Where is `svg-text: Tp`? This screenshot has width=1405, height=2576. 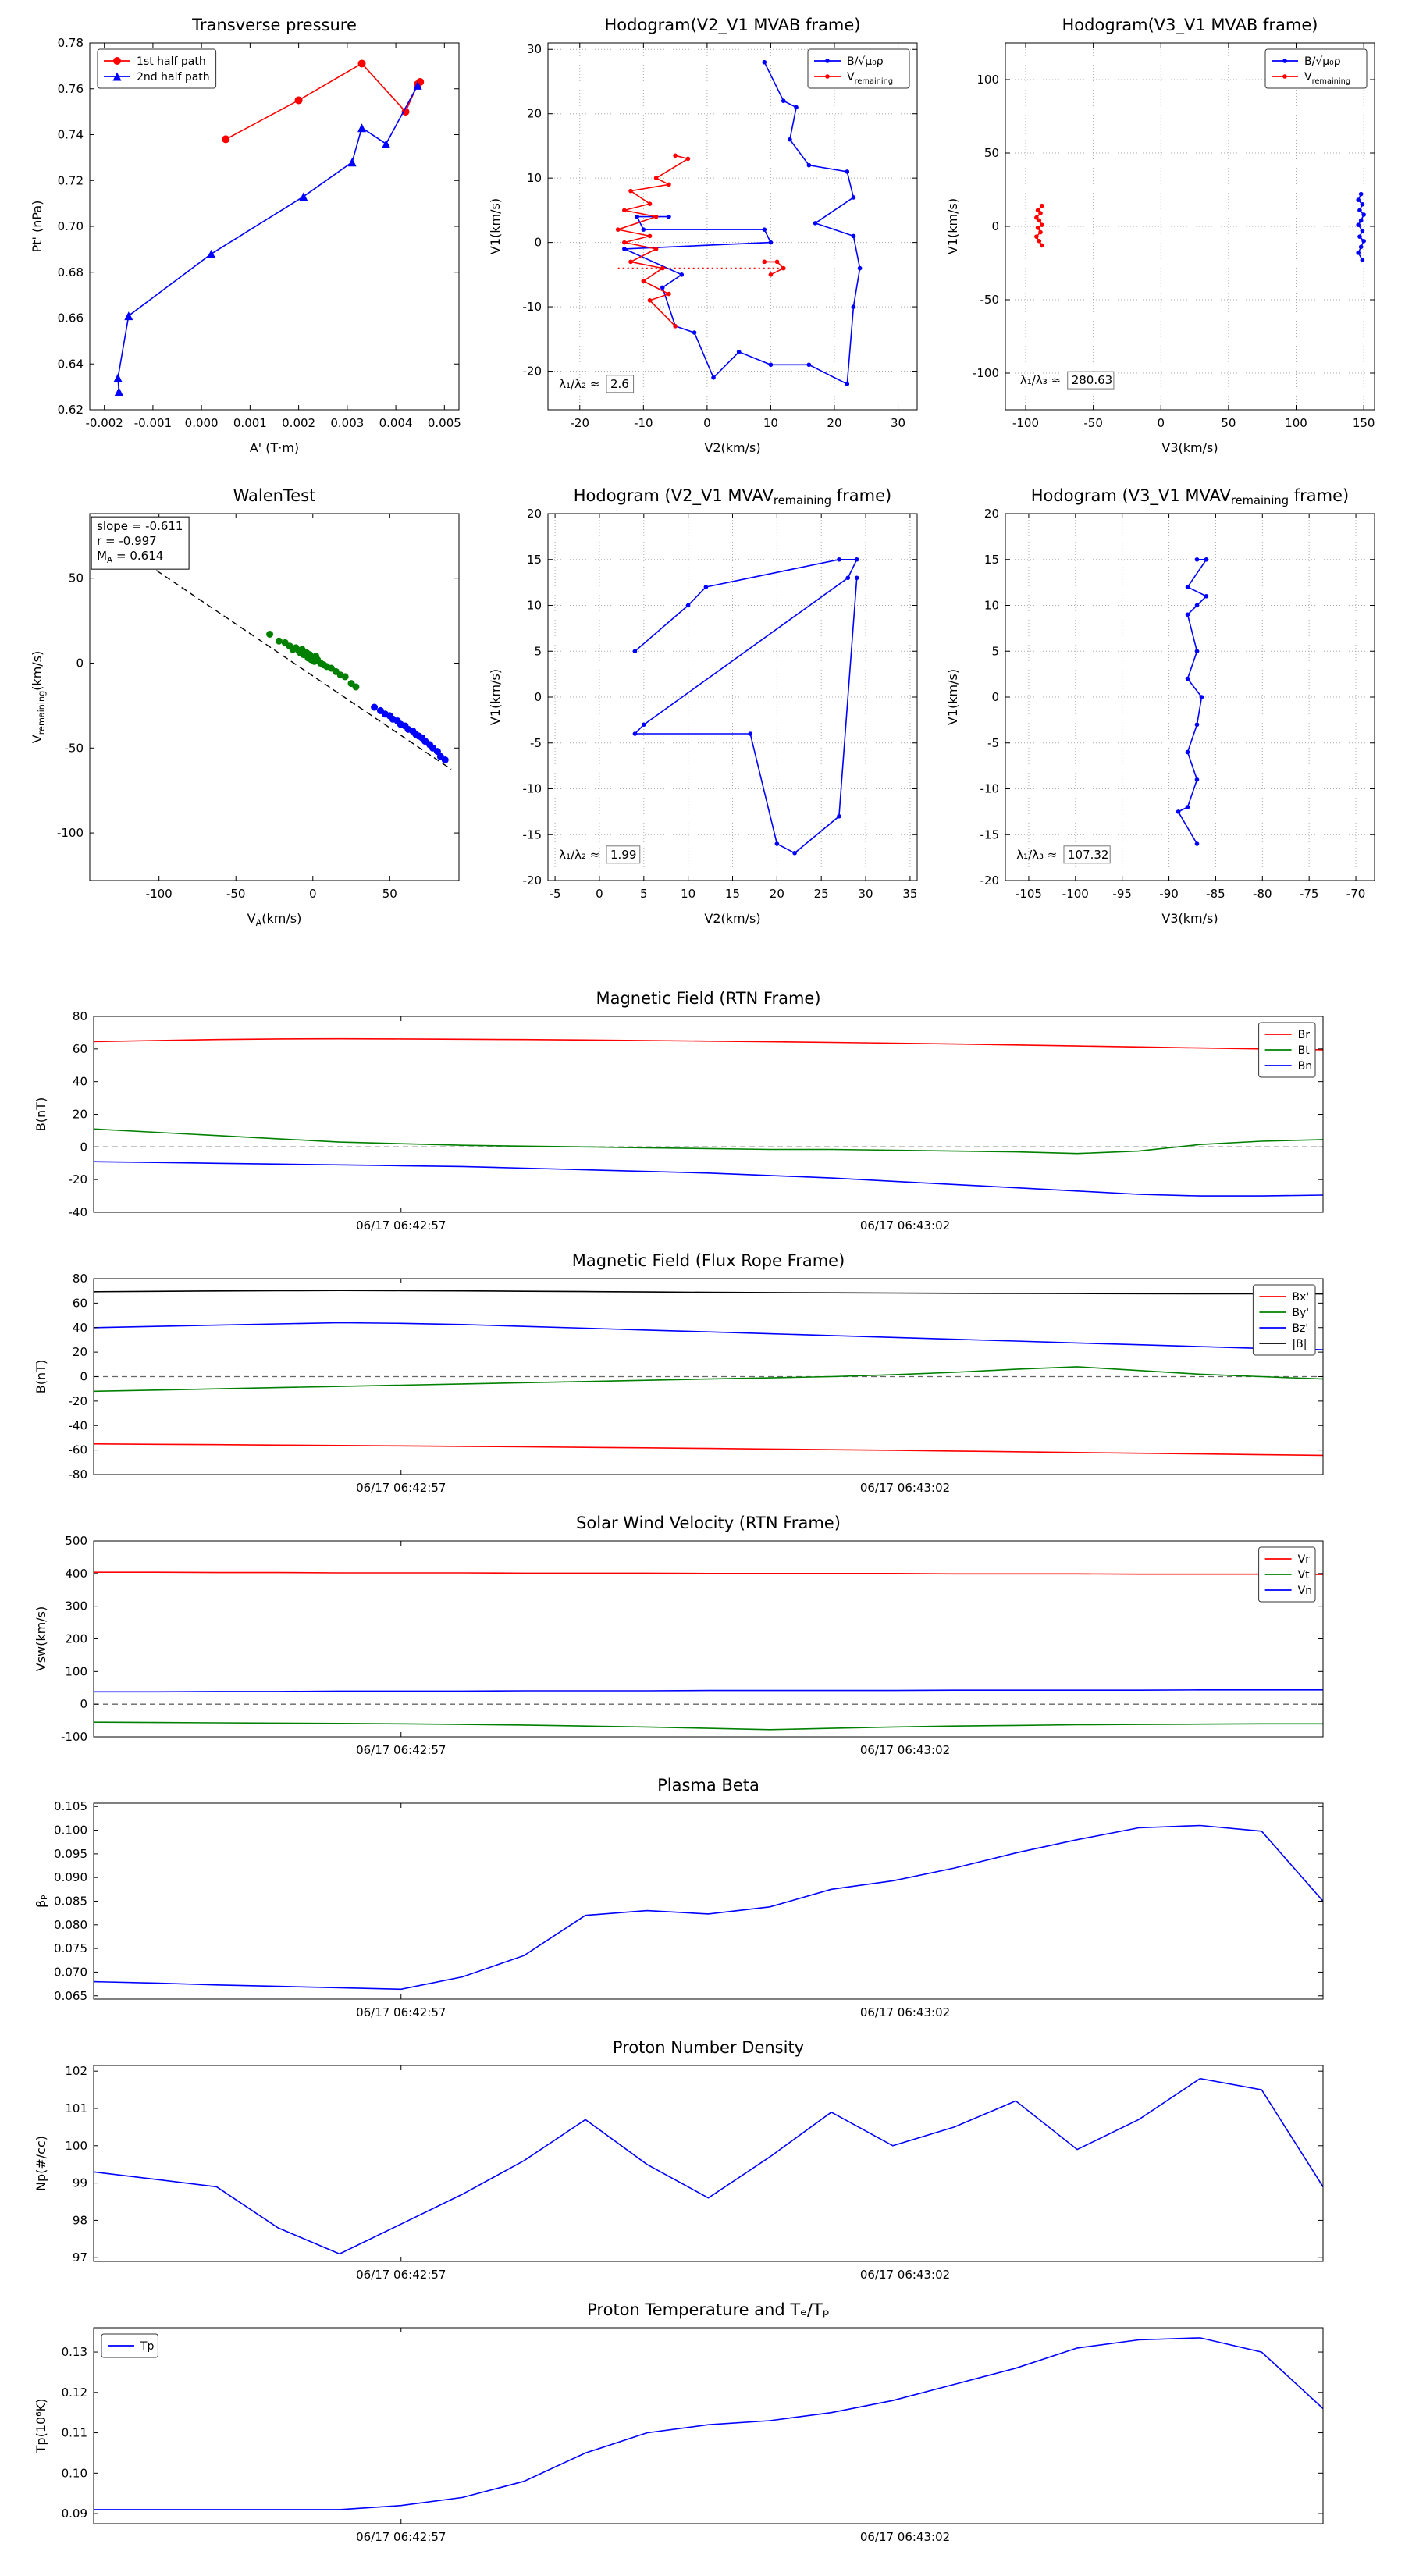 svg-text: Tp is located at coordinates (147, 2346).